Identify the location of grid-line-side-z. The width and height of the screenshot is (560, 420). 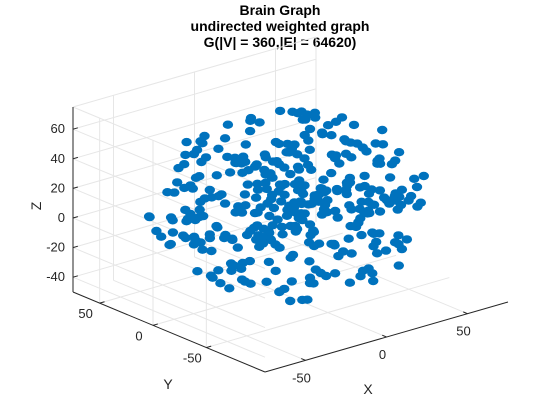
(169, 228).